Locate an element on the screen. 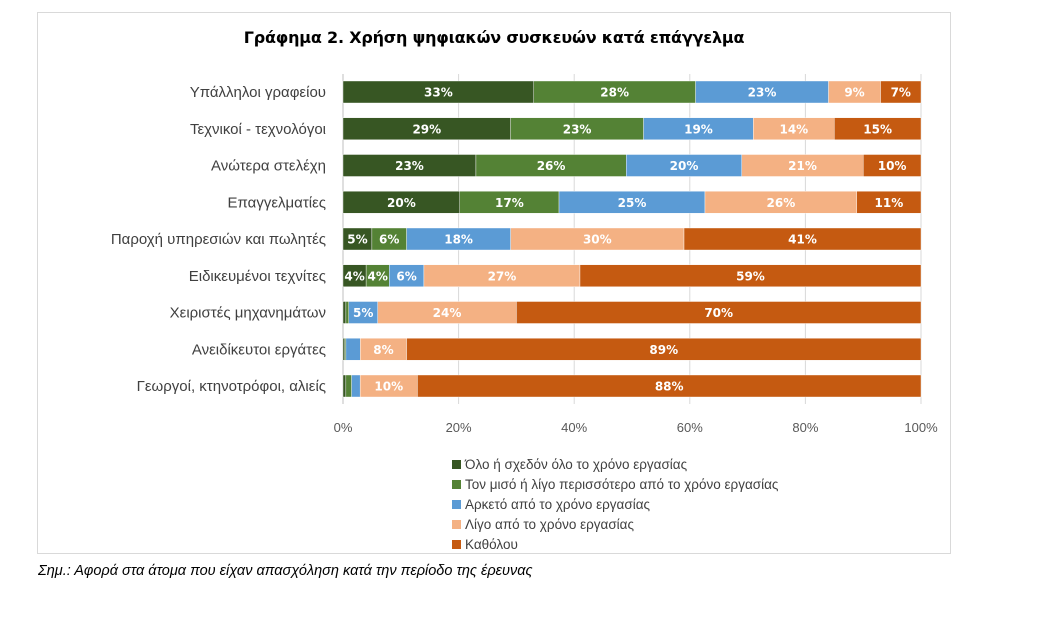  legend-label: Καθόλου is located at coordinates (491, 544).